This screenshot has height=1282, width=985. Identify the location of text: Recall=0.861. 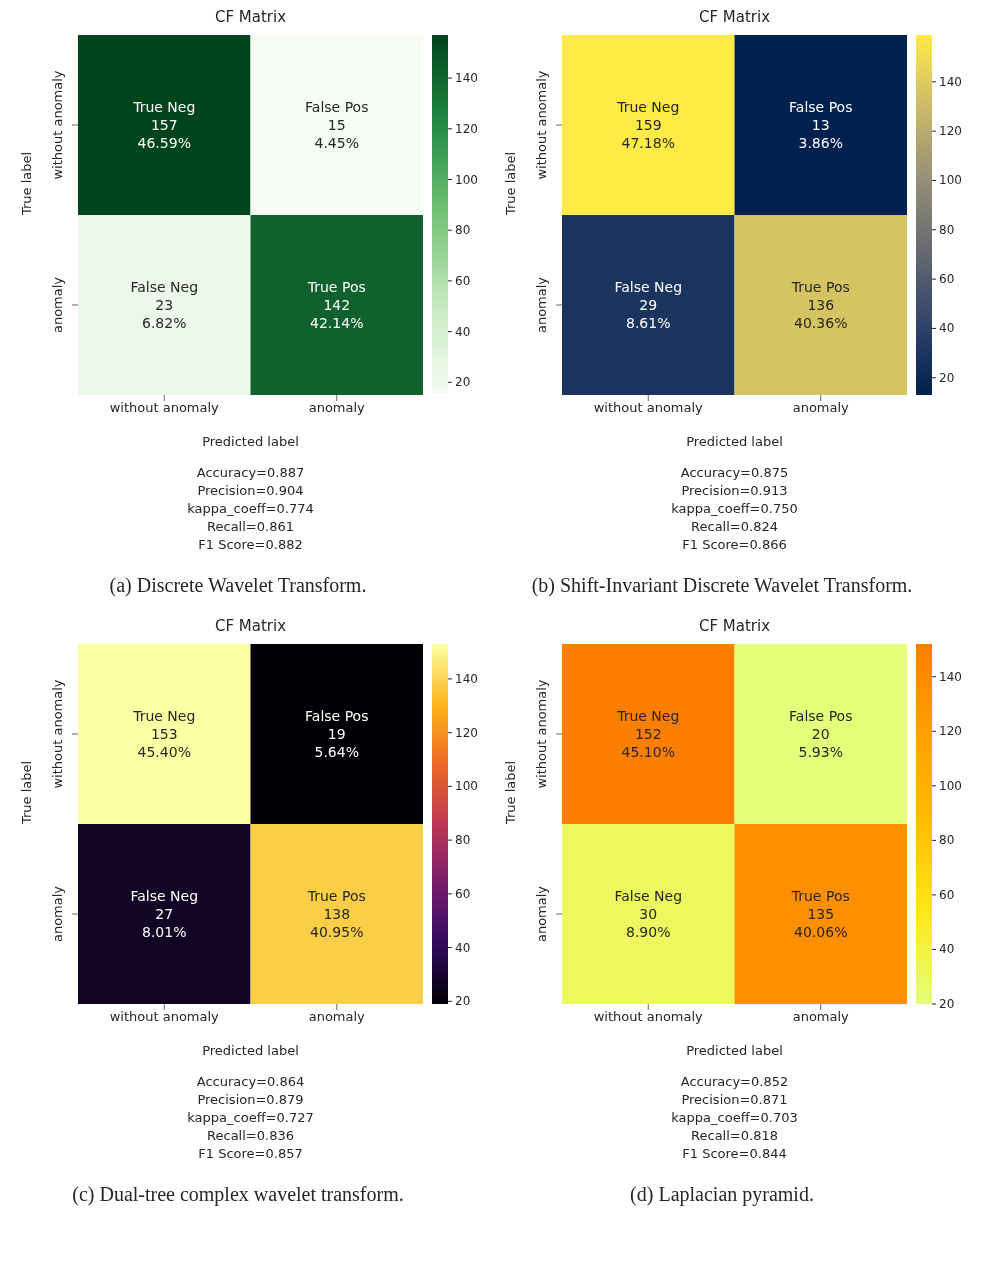
(250, 527).